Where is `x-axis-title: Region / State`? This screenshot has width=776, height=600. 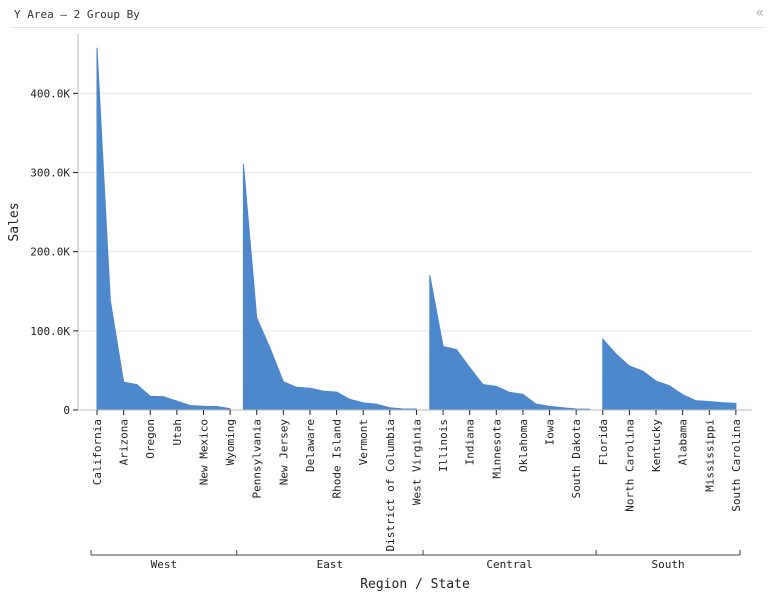 x-axis-title: Region / State is located at coordinates (415, 584).